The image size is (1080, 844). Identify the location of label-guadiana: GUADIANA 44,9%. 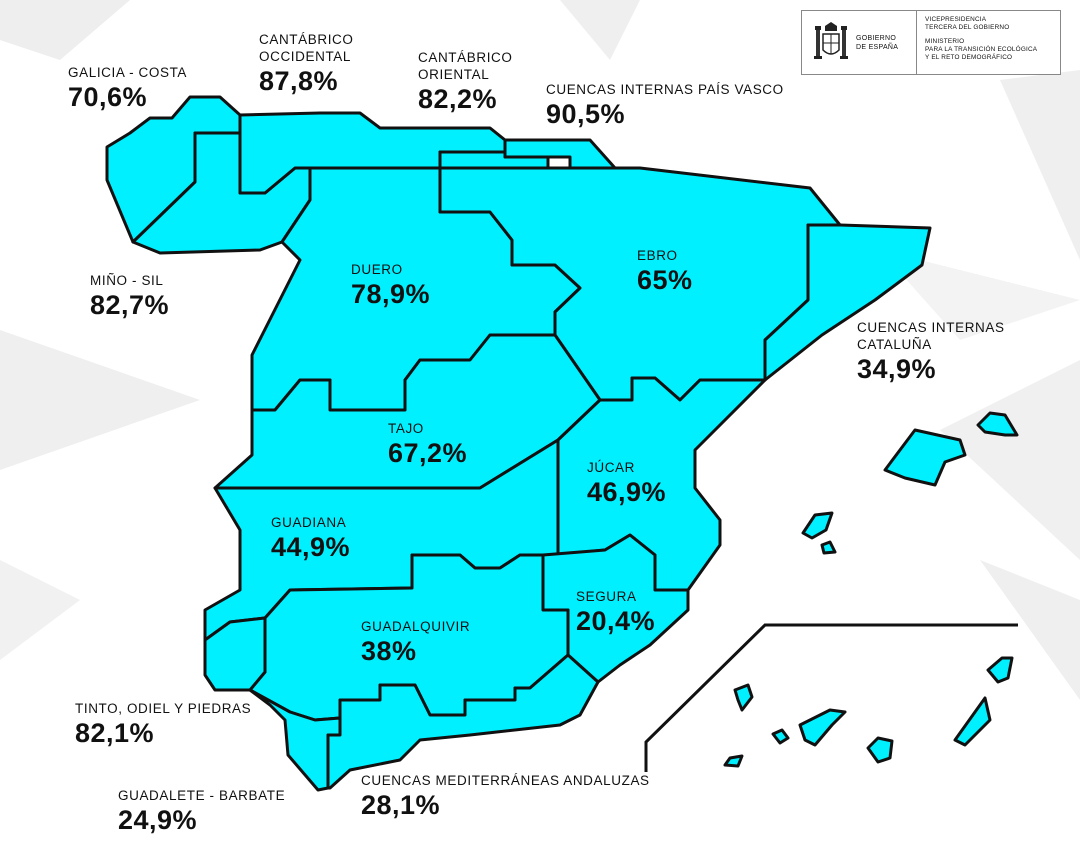
(310, 538).